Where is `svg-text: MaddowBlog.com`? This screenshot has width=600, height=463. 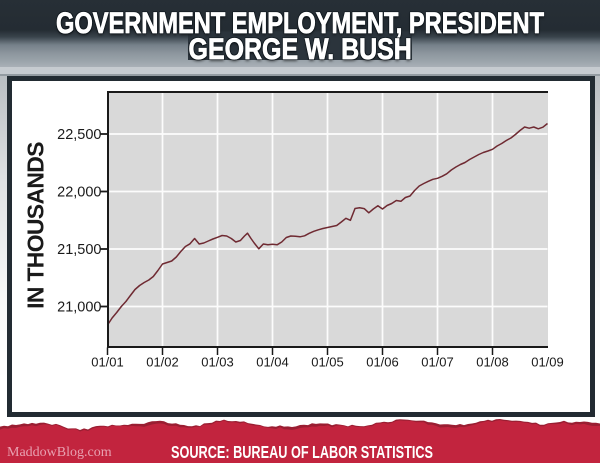
svg-text: MaddowBlog.com is located at coordinates (59, 452).